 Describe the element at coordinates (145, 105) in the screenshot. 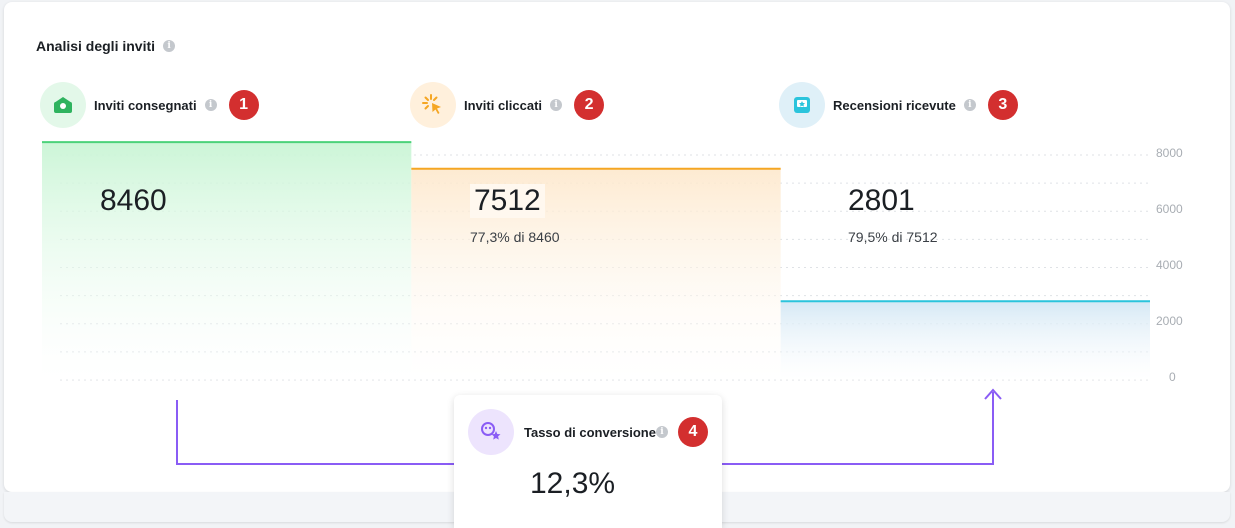

I see `metric-label: Inviti consegnati` at that location.